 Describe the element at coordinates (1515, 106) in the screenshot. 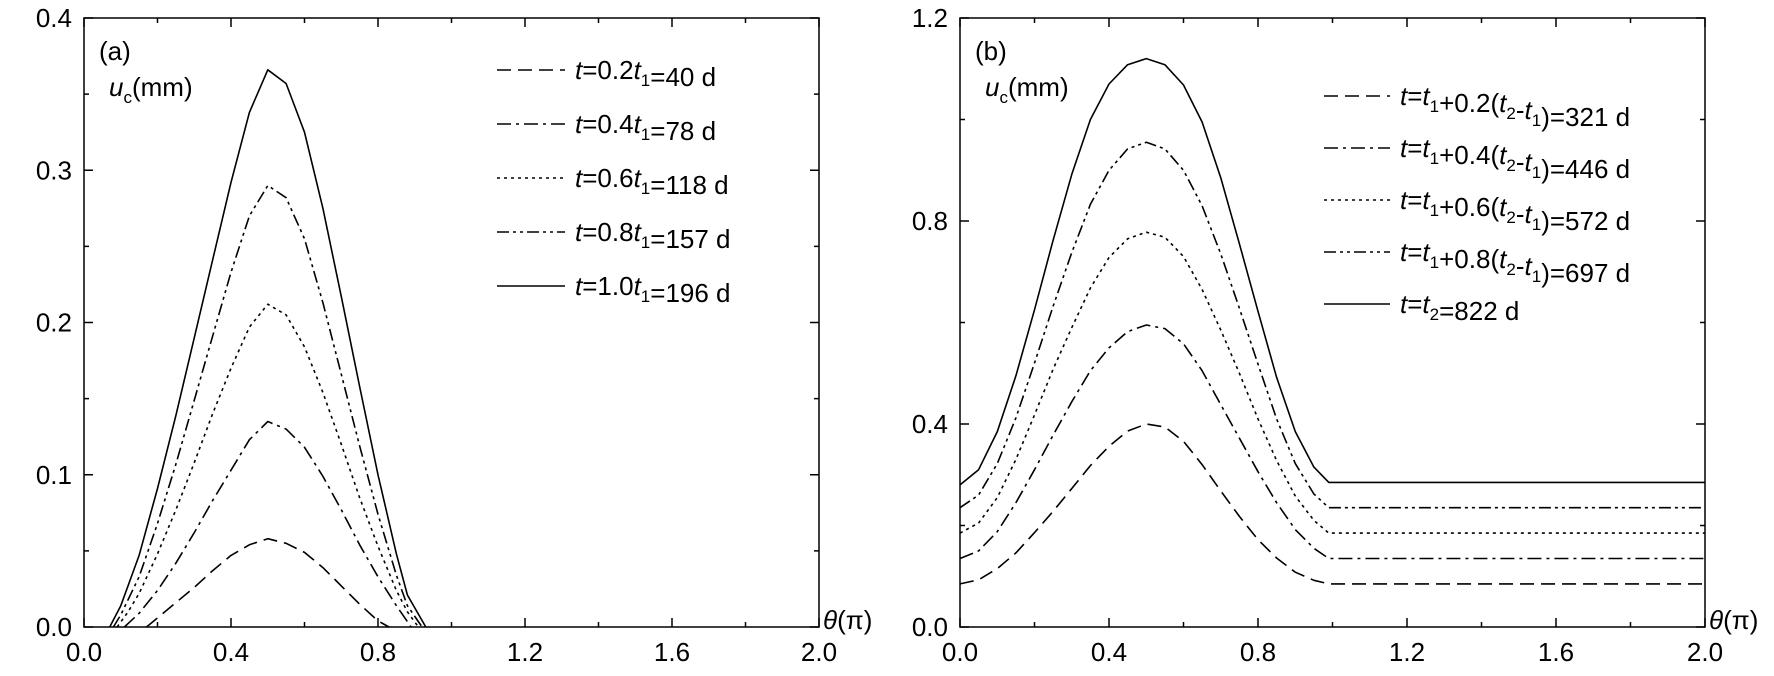

I see `legend-label-0: t=t1+0.2(t2-t1)=321 d` at that location.